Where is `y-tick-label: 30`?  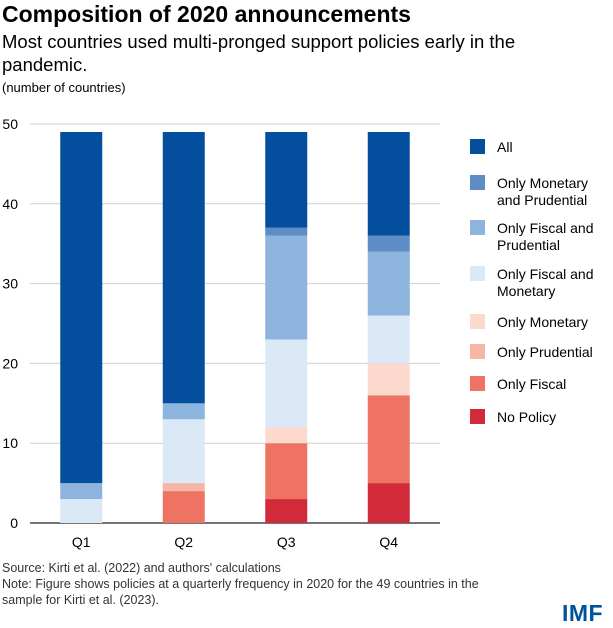
y-tick-label: 30 is located at coordinates (10, 284).